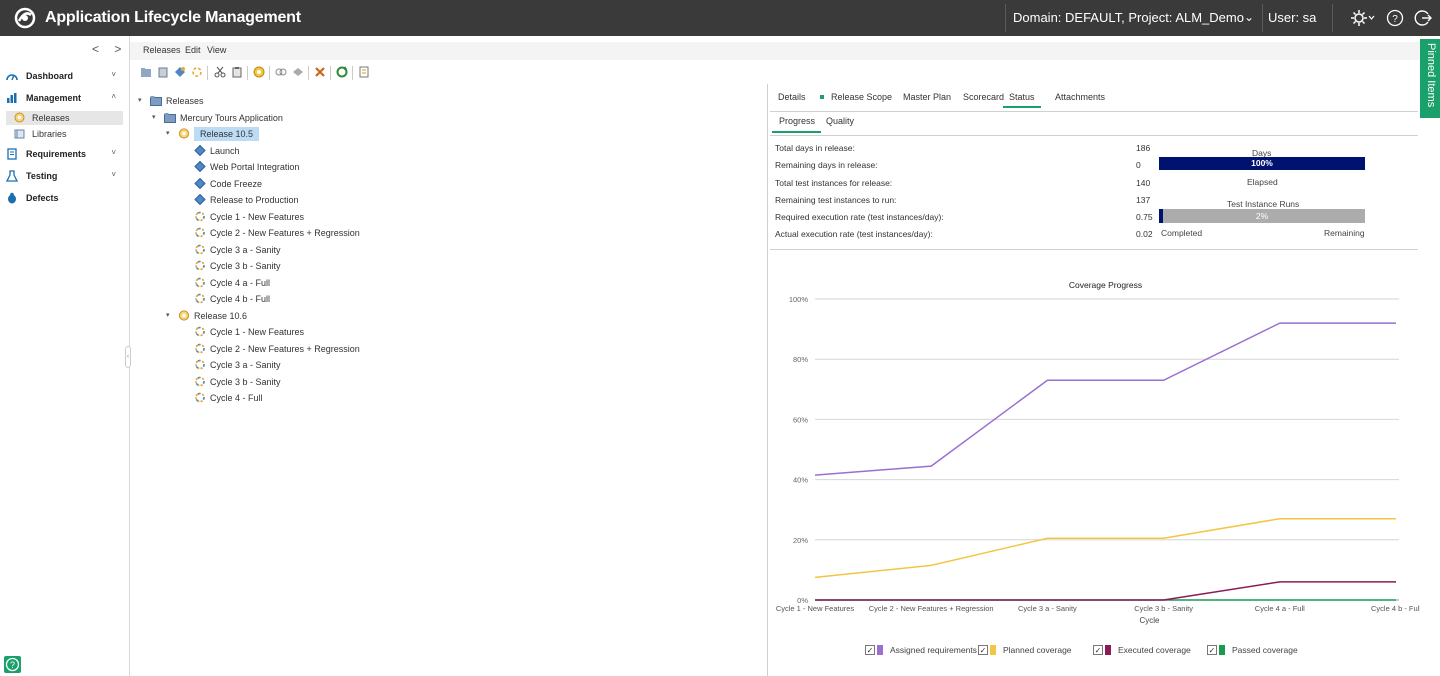 The height and width of the screenshot is (676, 1440). What do you see at coordinates (225, 151) in the screenshot?
I see `tree-node-label: Launch` at bounding box center [225, 151].